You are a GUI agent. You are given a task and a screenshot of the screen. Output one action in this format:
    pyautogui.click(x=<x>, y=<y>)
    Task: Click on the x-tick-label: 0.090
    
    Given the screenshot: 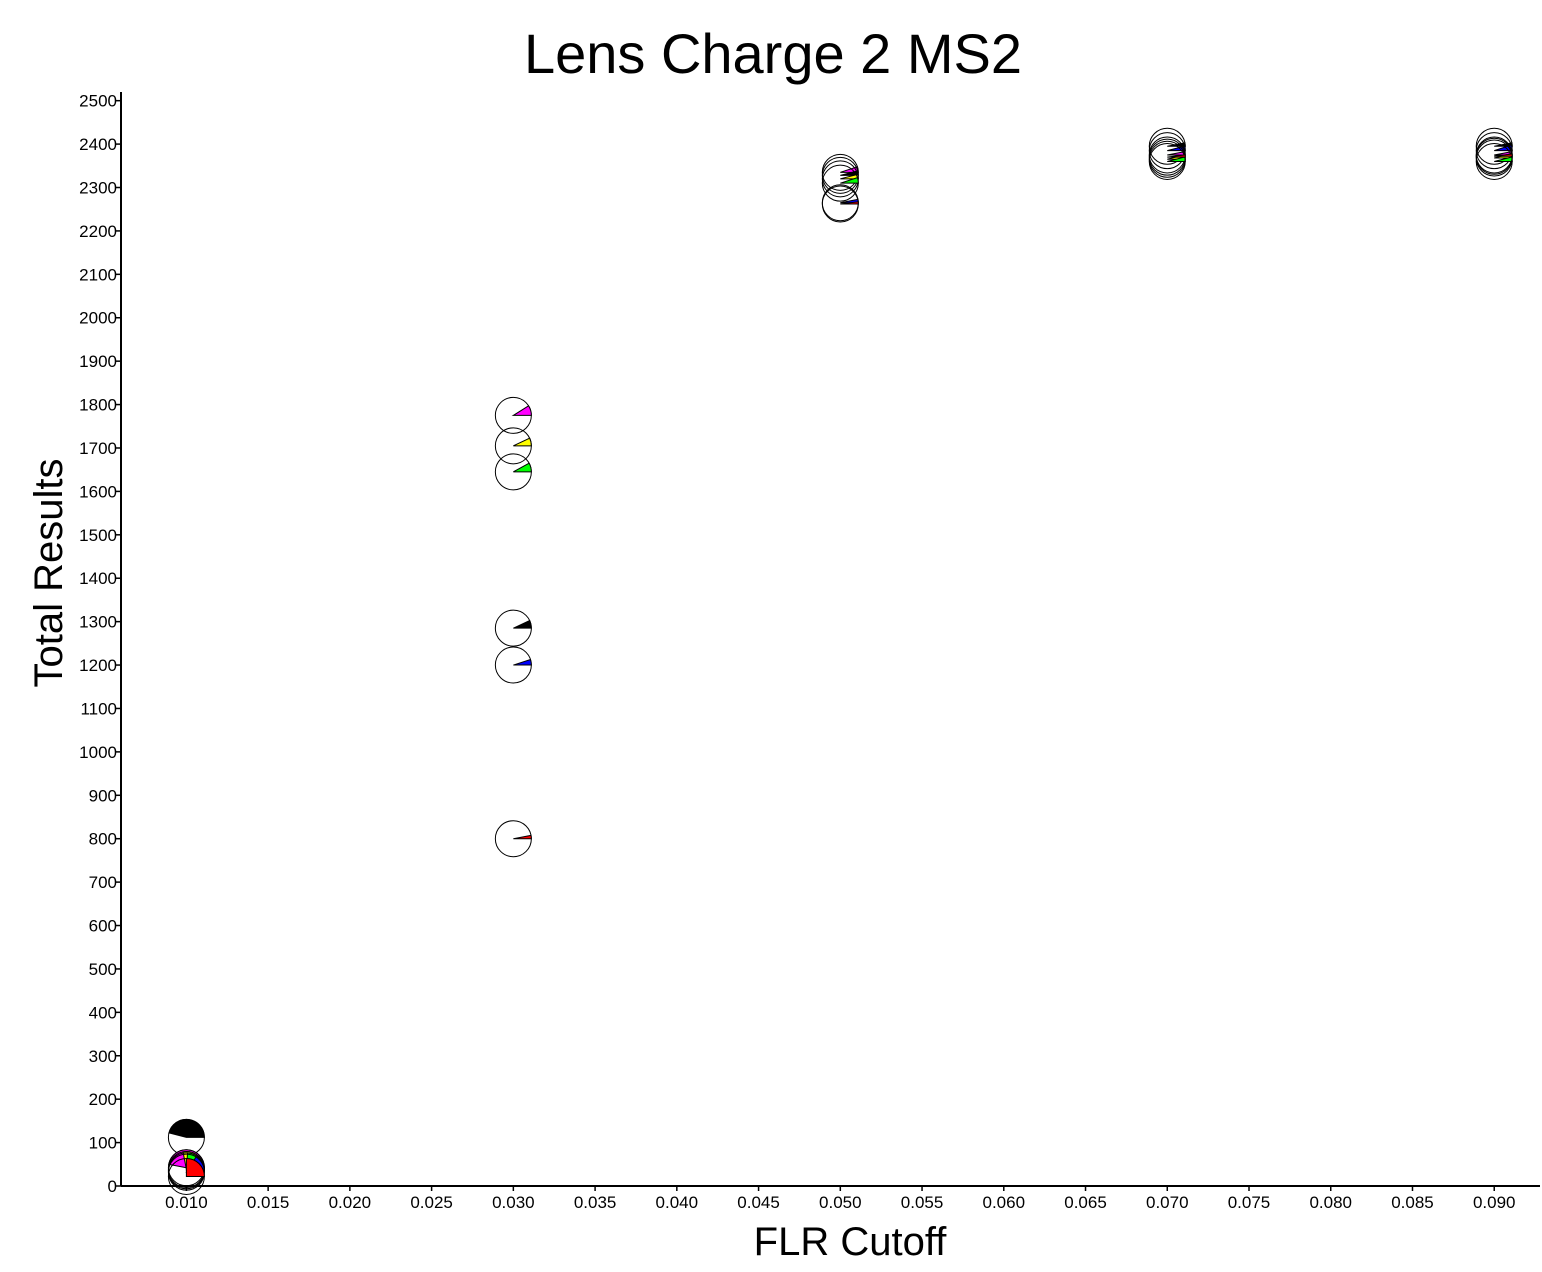 What is the action you would take?
    pyautogui.click(x=1494, y=1202)
    